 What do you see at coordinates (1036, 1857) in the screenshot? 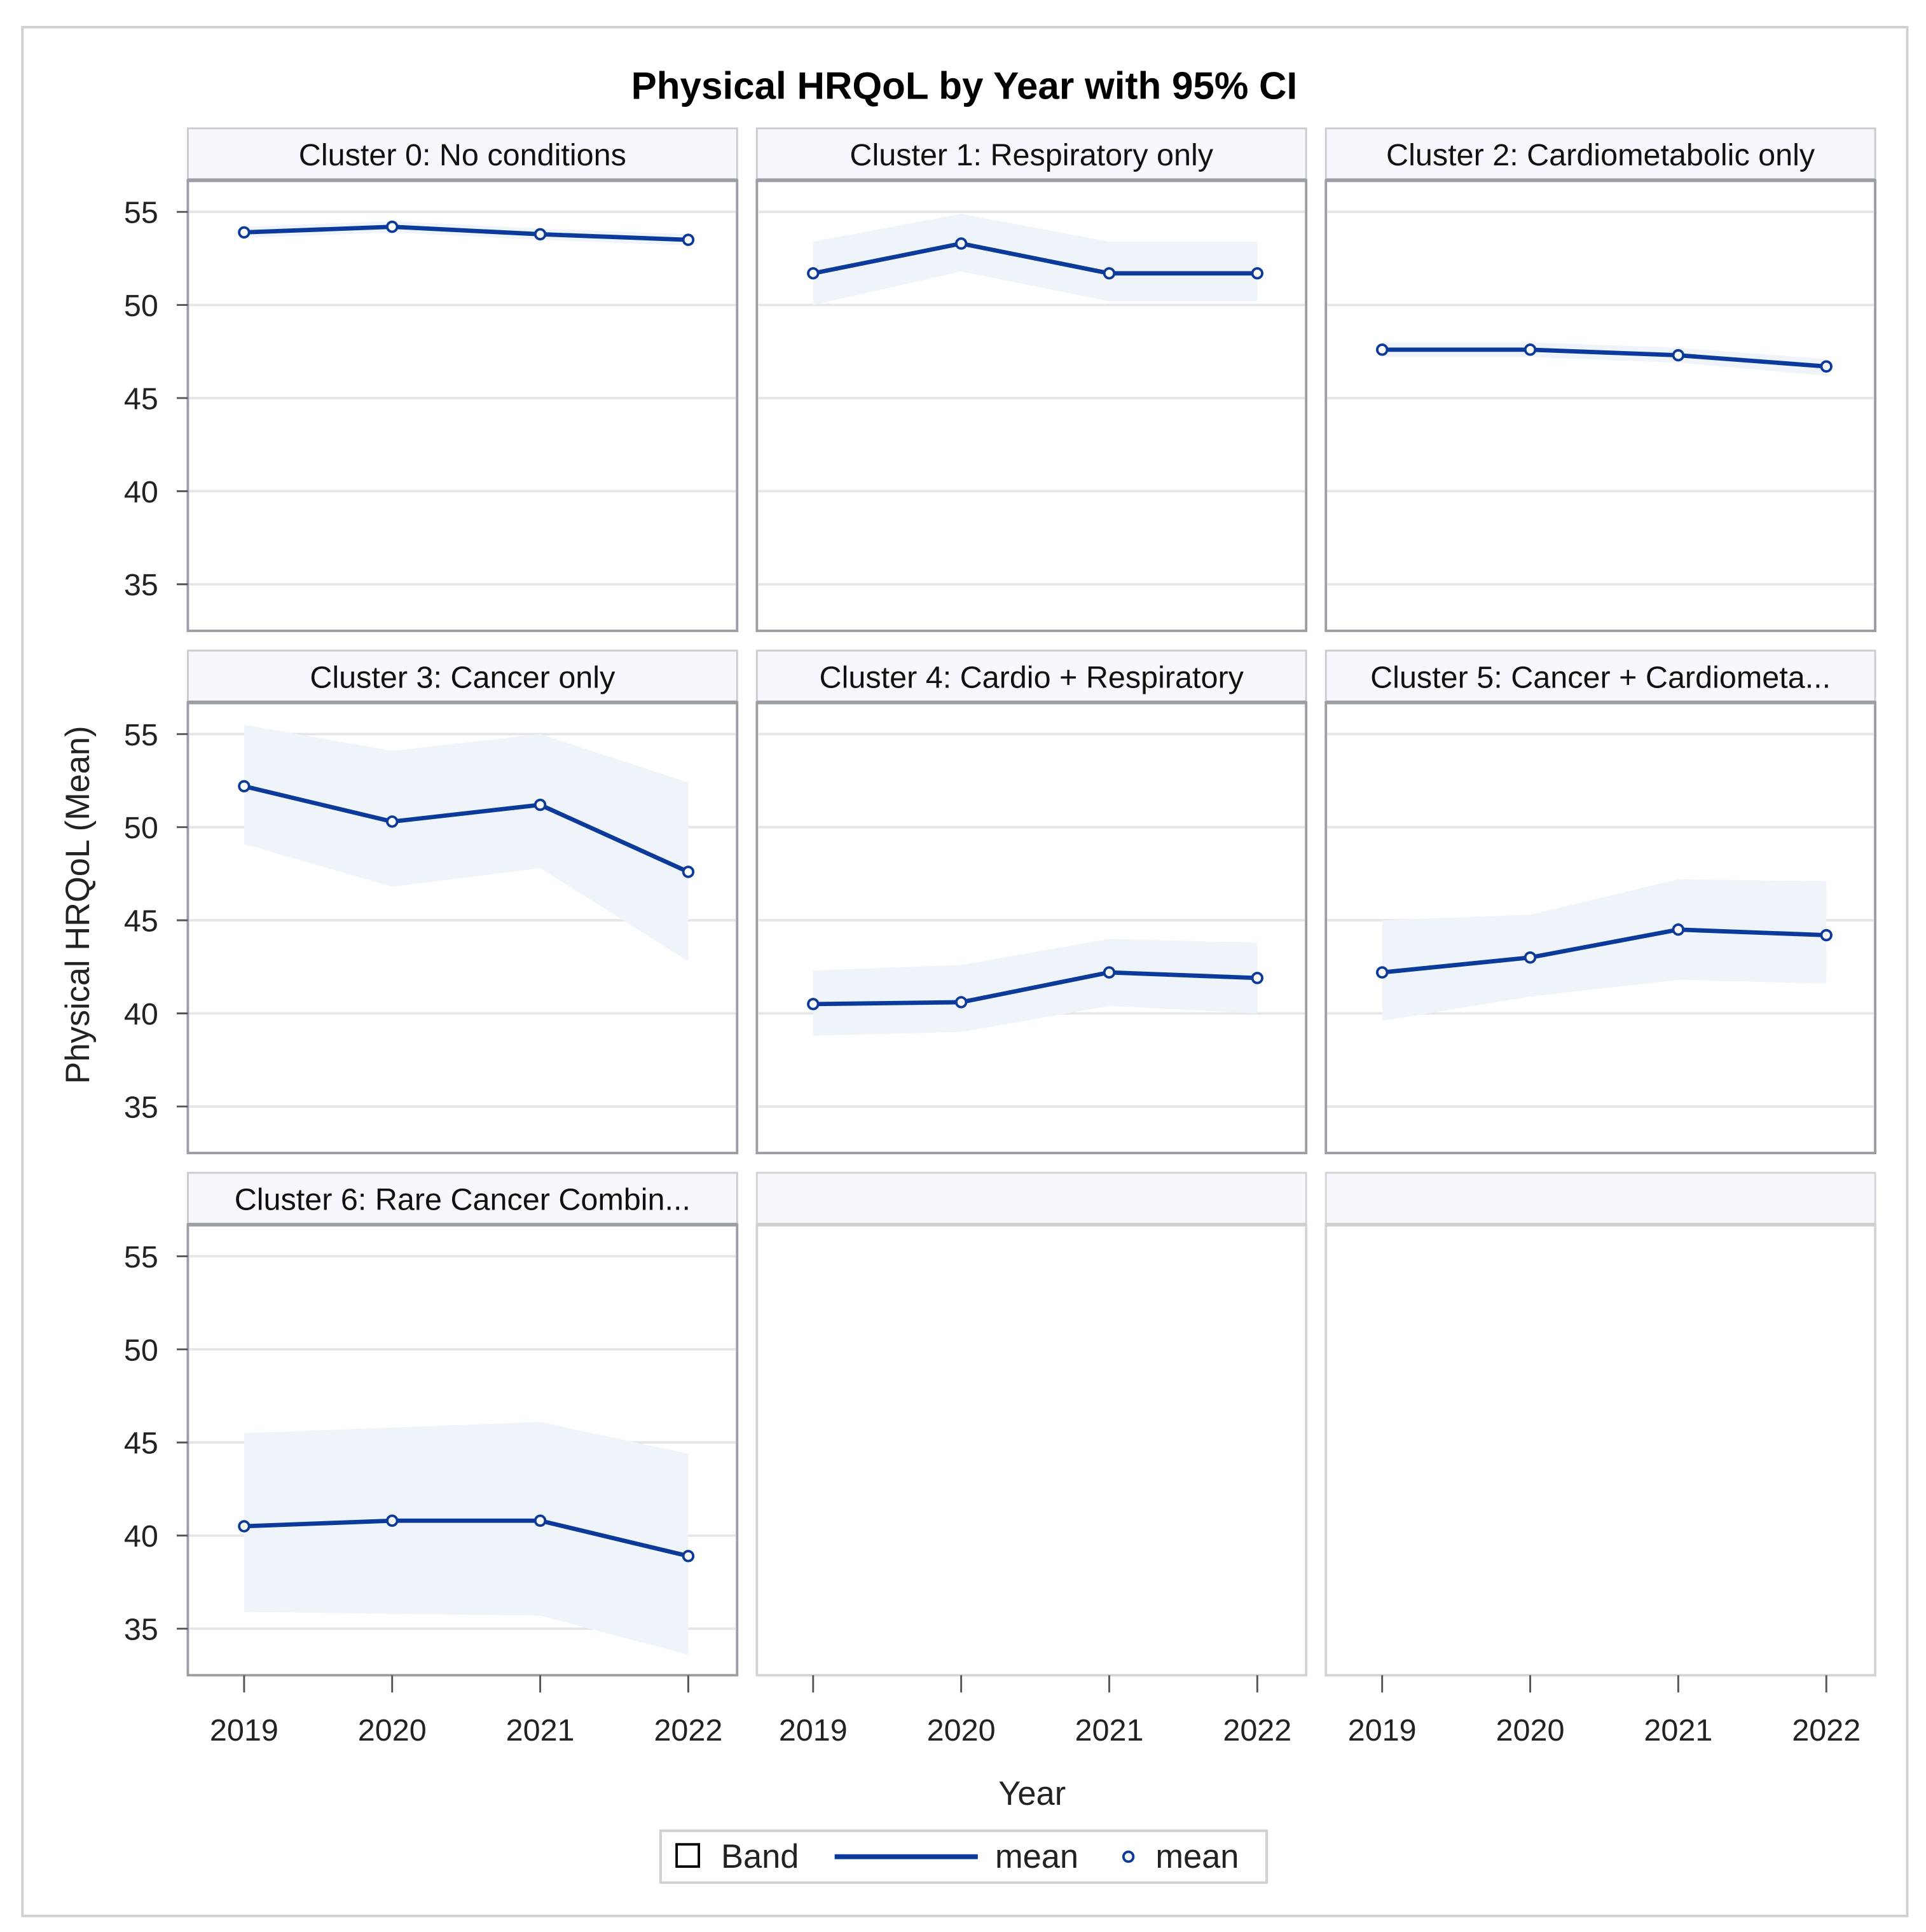
I see `legend-line-label: mean` at bounding box center [1036, 1857].